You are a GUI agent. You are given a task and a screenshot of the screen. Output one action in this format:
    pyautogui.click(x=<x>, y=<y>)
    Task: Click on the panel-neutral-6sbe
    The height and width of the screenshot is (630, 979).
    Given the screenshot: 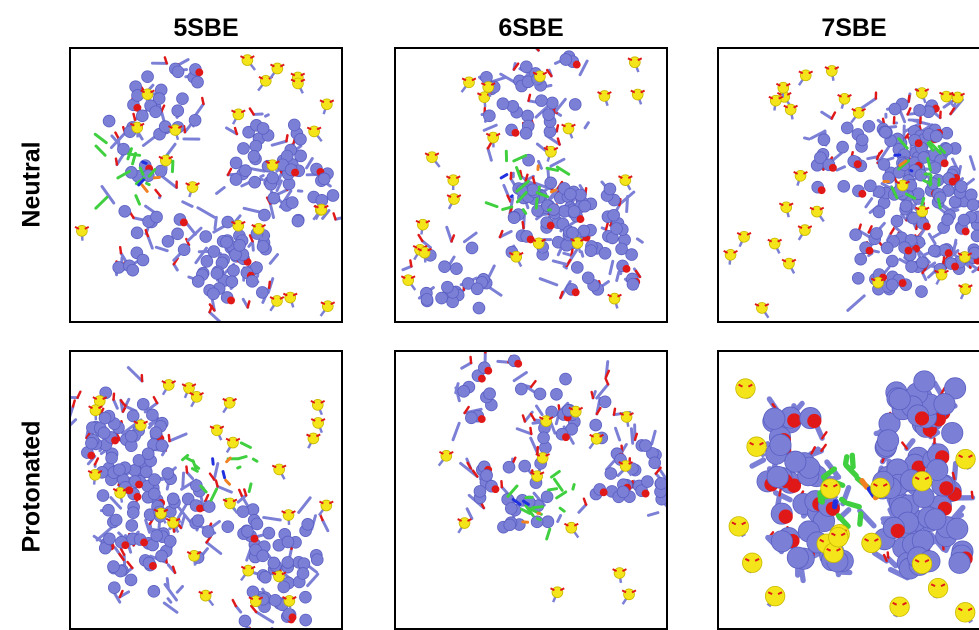 What is the action you would take?
    pyautogui.click(x=531, y=185)
    